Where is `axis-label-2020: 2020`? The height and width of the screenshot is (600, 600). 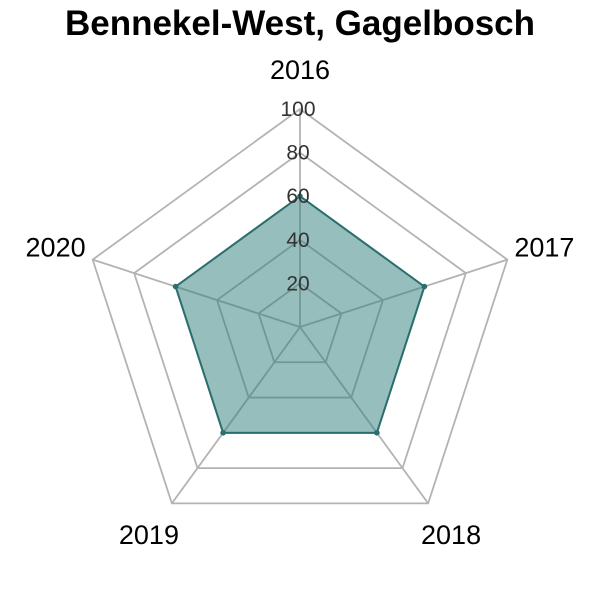 axis-label-2020: 2020 is located at coordinates (56, 248).